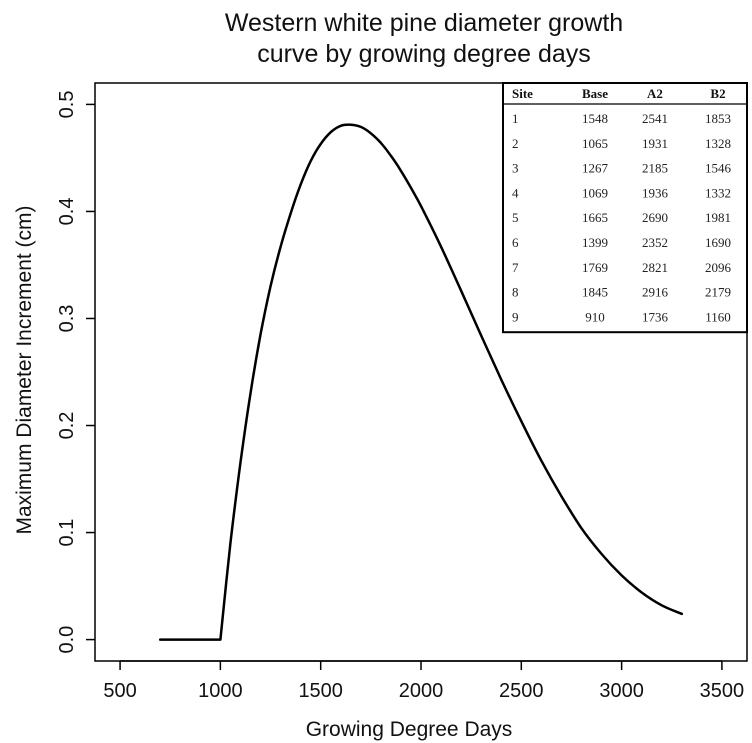 Image resolution: width=752 pixels, height=743 pixels. What do you see at coordinates (320, 691) in the screenshot?
I see `x-tick-label: 1500` at bounding box center [320, 691].